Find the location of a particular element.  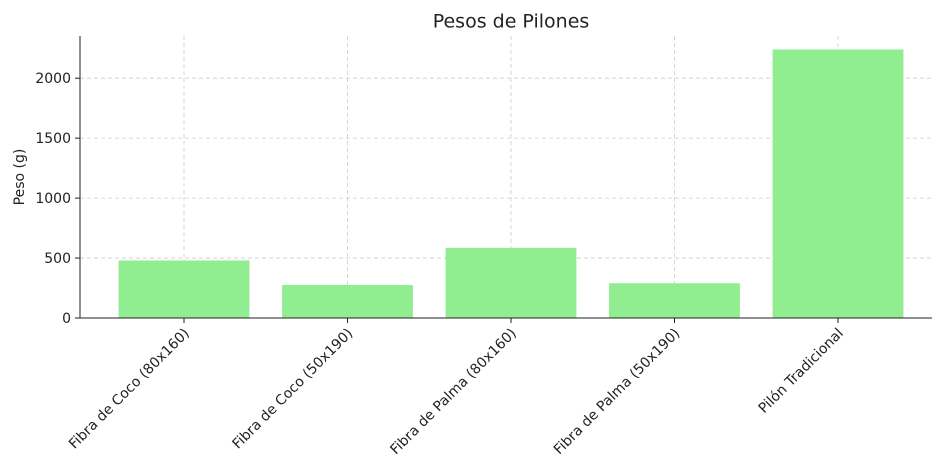

x-tick-label: Fibra de Coco (50x190) is located at coordinates (293, 389).